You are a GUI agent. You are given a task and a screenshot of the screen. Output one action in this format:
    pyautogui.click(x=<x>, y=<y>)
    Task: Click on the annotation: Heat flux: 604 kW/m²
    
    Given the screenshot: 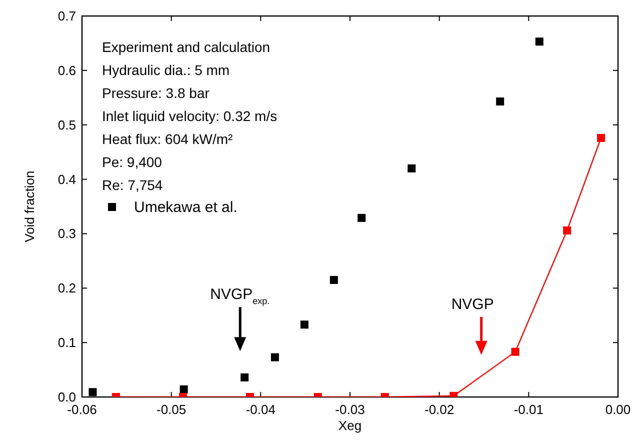 What is the action you would take?
    pyautogui.click(x=168, y=139)
    